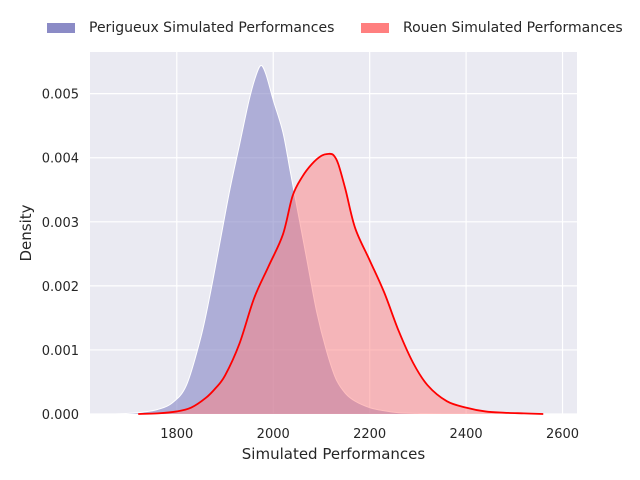 The image size is (640, 480). I want to click on x-tick-label: 2400, so click(466, 434).